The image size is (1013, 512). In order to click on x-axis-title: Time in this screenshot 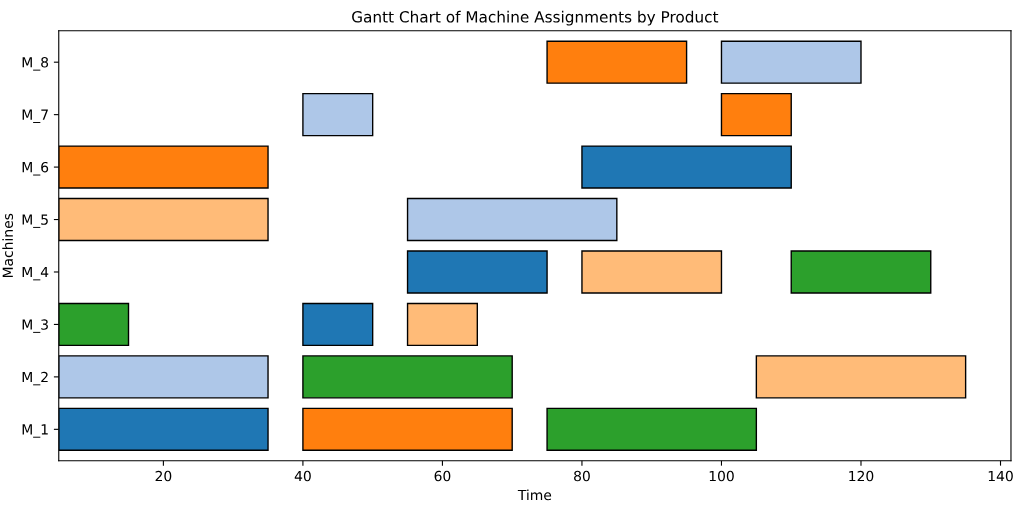, I will do `click(534, 495)`.